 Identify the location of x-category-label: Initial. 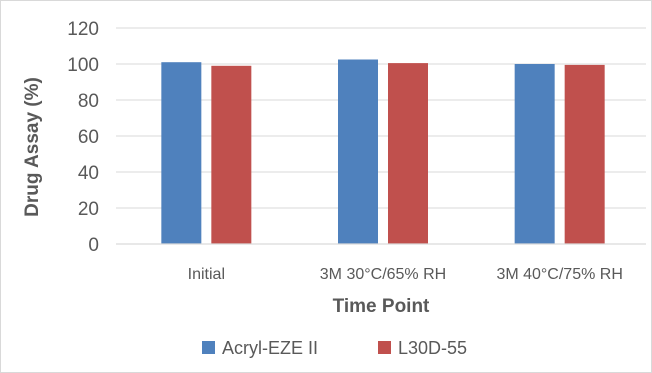
(206, 274).